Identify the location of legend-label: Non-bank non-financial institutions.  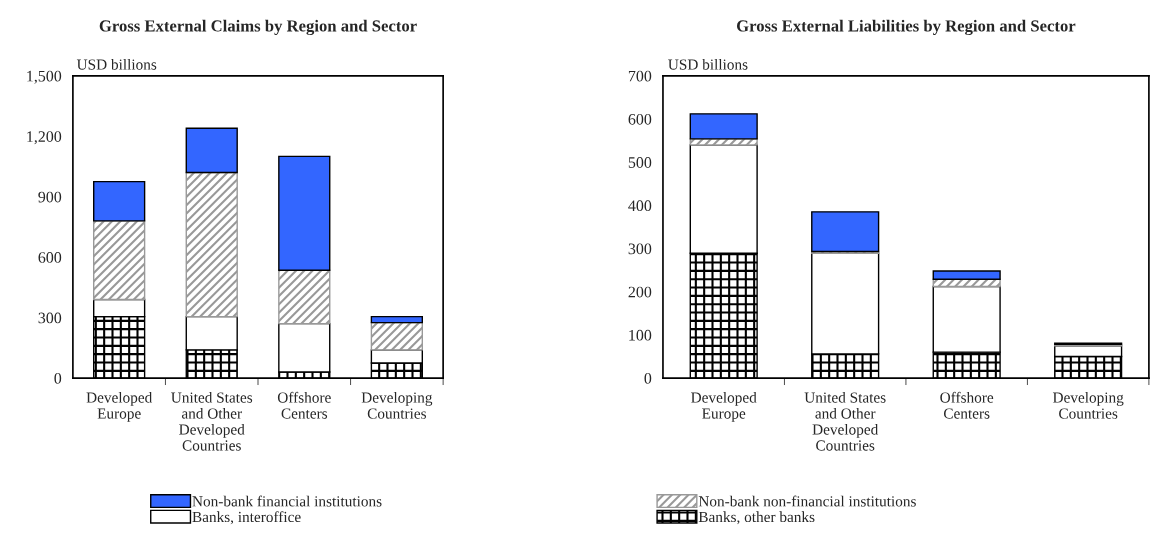
(807, 501).